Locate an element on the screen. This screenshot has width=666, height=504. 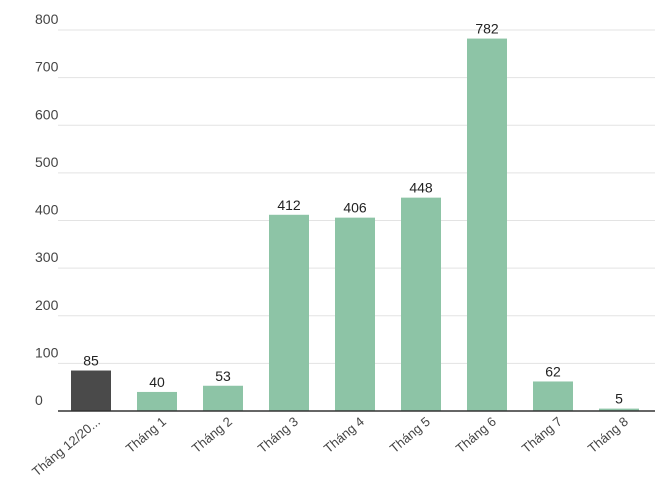
y-tick-label: 500 is located at coordinates (47, 162).